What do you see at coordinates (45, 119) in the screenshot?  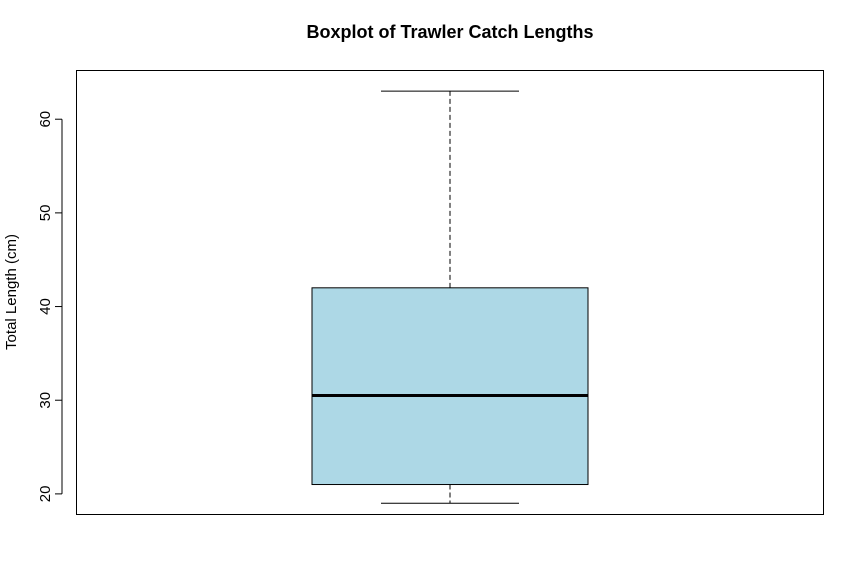 I see `y-tick-label-60: 60` at bounding box center [45, 119].